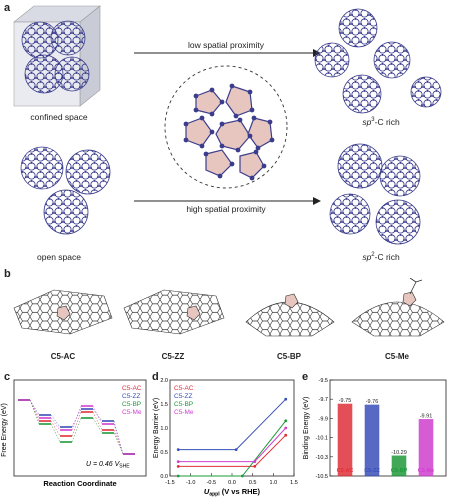 The image size is (451, 500). What do you see at coordinates (232, 483) in the screenshot?
I see `chart-d-xtick-label: 0.0` at bounding box center [232, 483].